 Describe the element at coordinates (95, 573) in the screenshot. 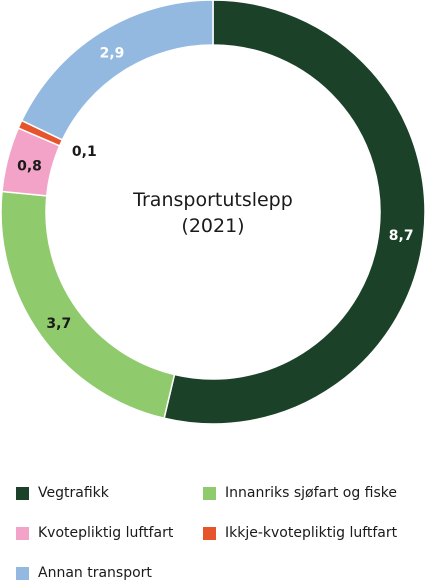

I see `legend-label: Annan transport` at that location.